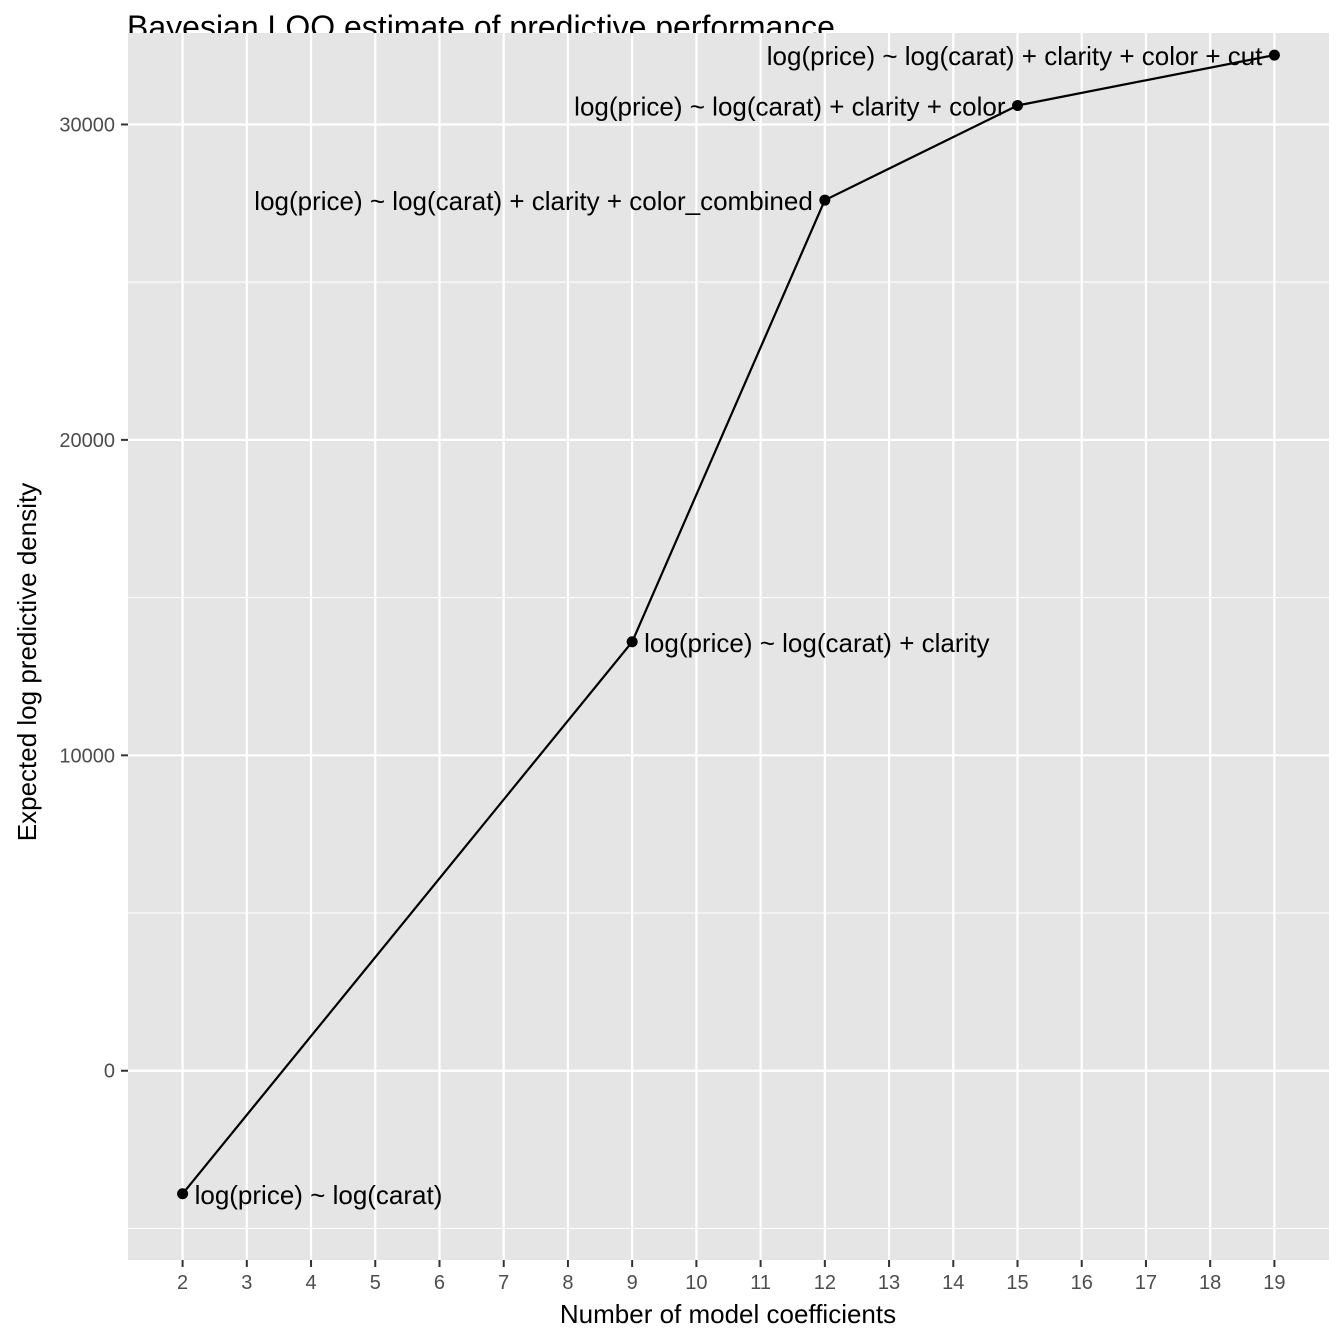 The image size is (1344, 1344). What do you see at coordinates (109, 1072) in the screenshot?
I see `y-tick-label: 0` at bounding box center [109, 1072].